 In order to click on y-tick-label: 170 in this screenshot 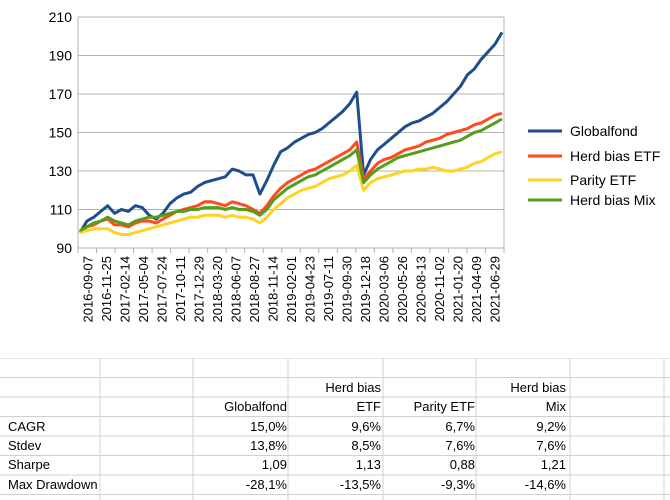, I will do `click(61, 94)`.